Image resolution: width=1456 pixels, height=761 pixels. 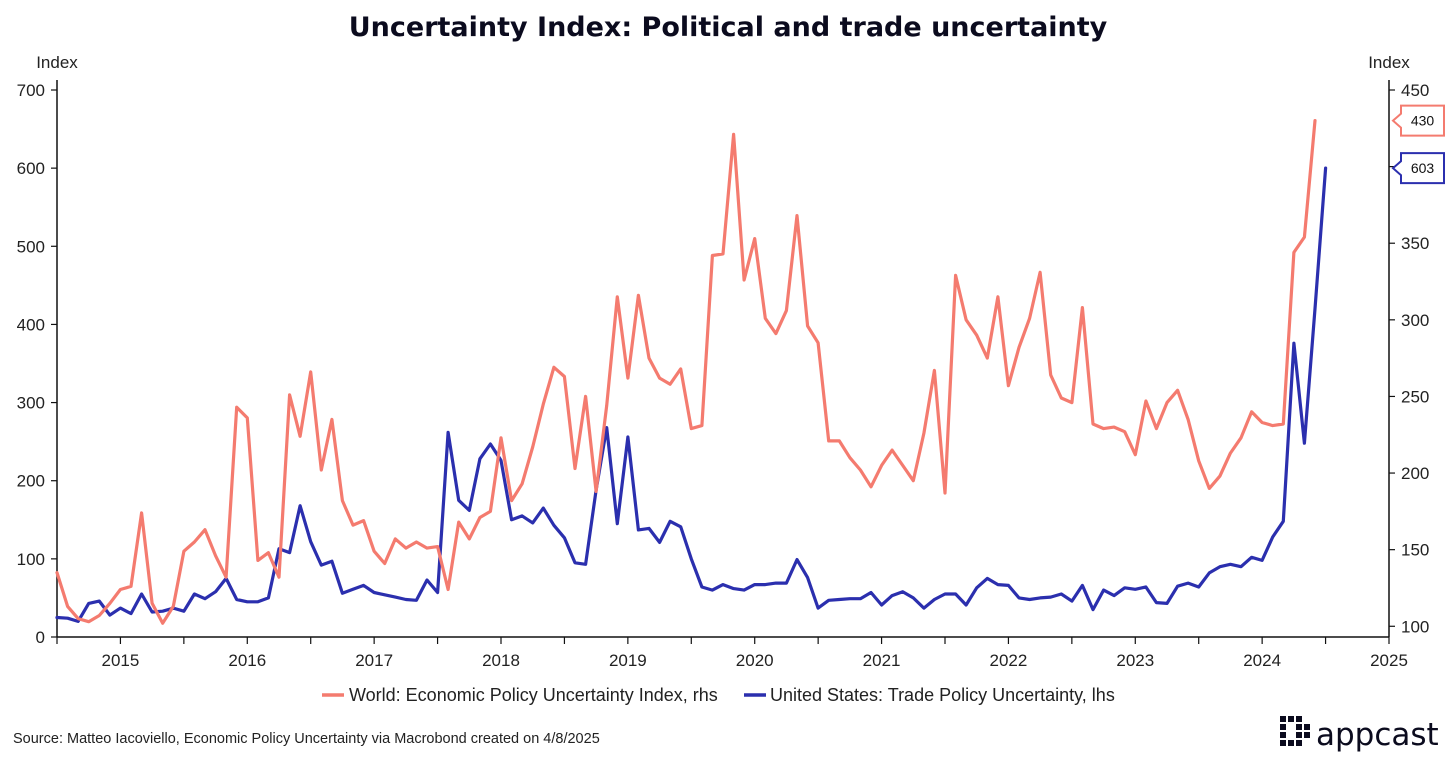 I want to click on x-tick-label: 2021, so click(x=882, y=660).